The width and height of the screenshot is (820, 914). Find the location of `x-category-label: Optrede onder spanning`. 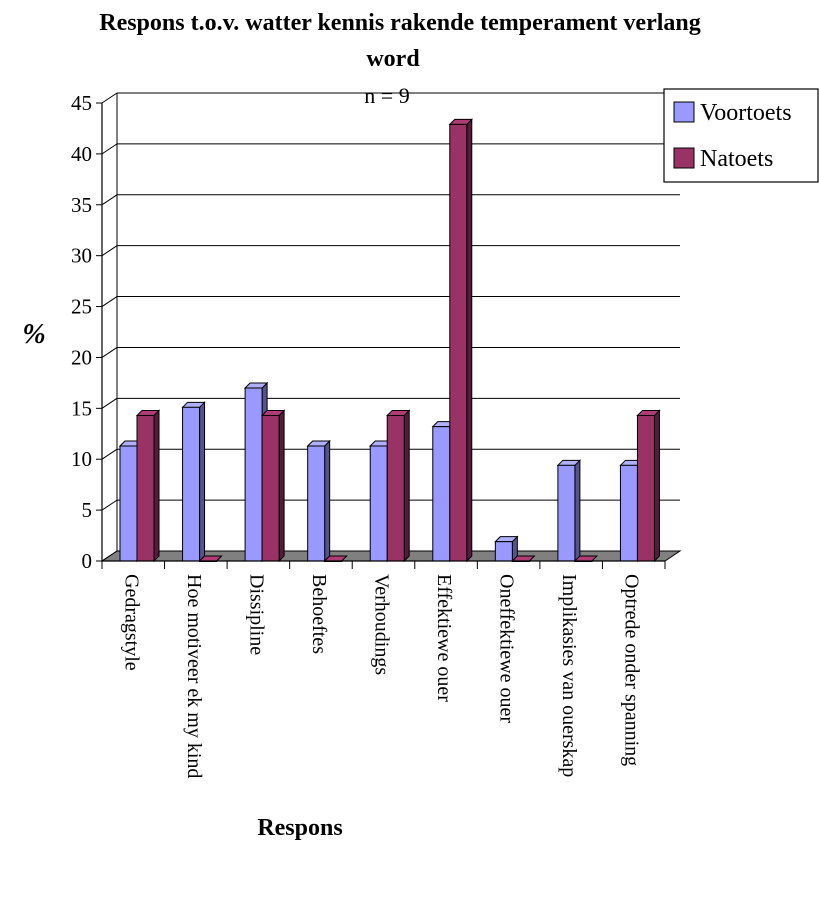

x-category-label: Optrede onder spanning is located at coordinates (632, 670).